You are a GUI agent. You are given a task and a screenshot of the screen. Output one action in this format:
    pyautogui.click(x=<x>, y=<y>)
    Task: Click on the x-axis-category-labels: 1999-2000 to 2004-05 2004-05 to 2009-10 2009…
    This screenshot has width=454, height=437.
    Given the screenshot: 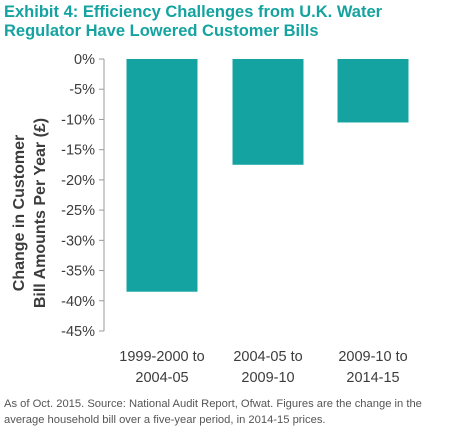 What is the action you would take?
    pyautogui.click(x=263, y=367)
    